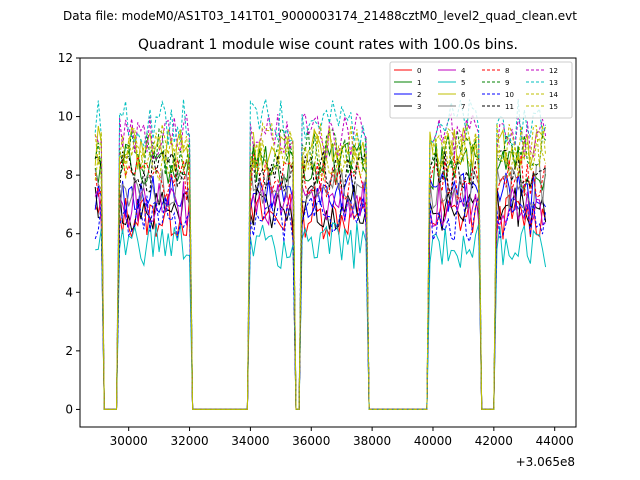  Describe the element at coordinates (65, 58) in the screenshot. I see `y-tick-label: 12` at that location.